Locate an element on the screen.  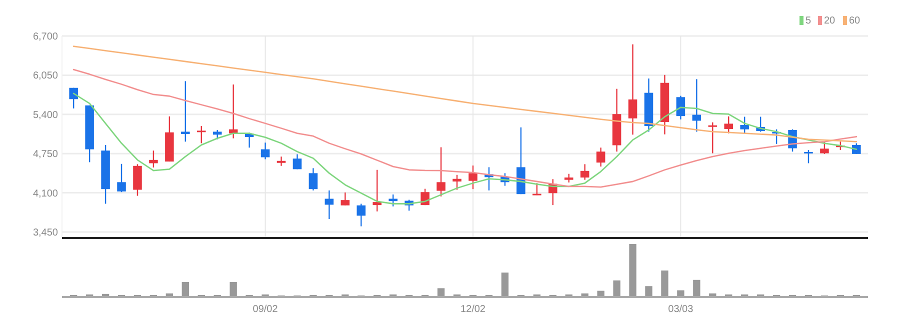
y-tick-label: 6,700 is located at coordinates (45, 37).